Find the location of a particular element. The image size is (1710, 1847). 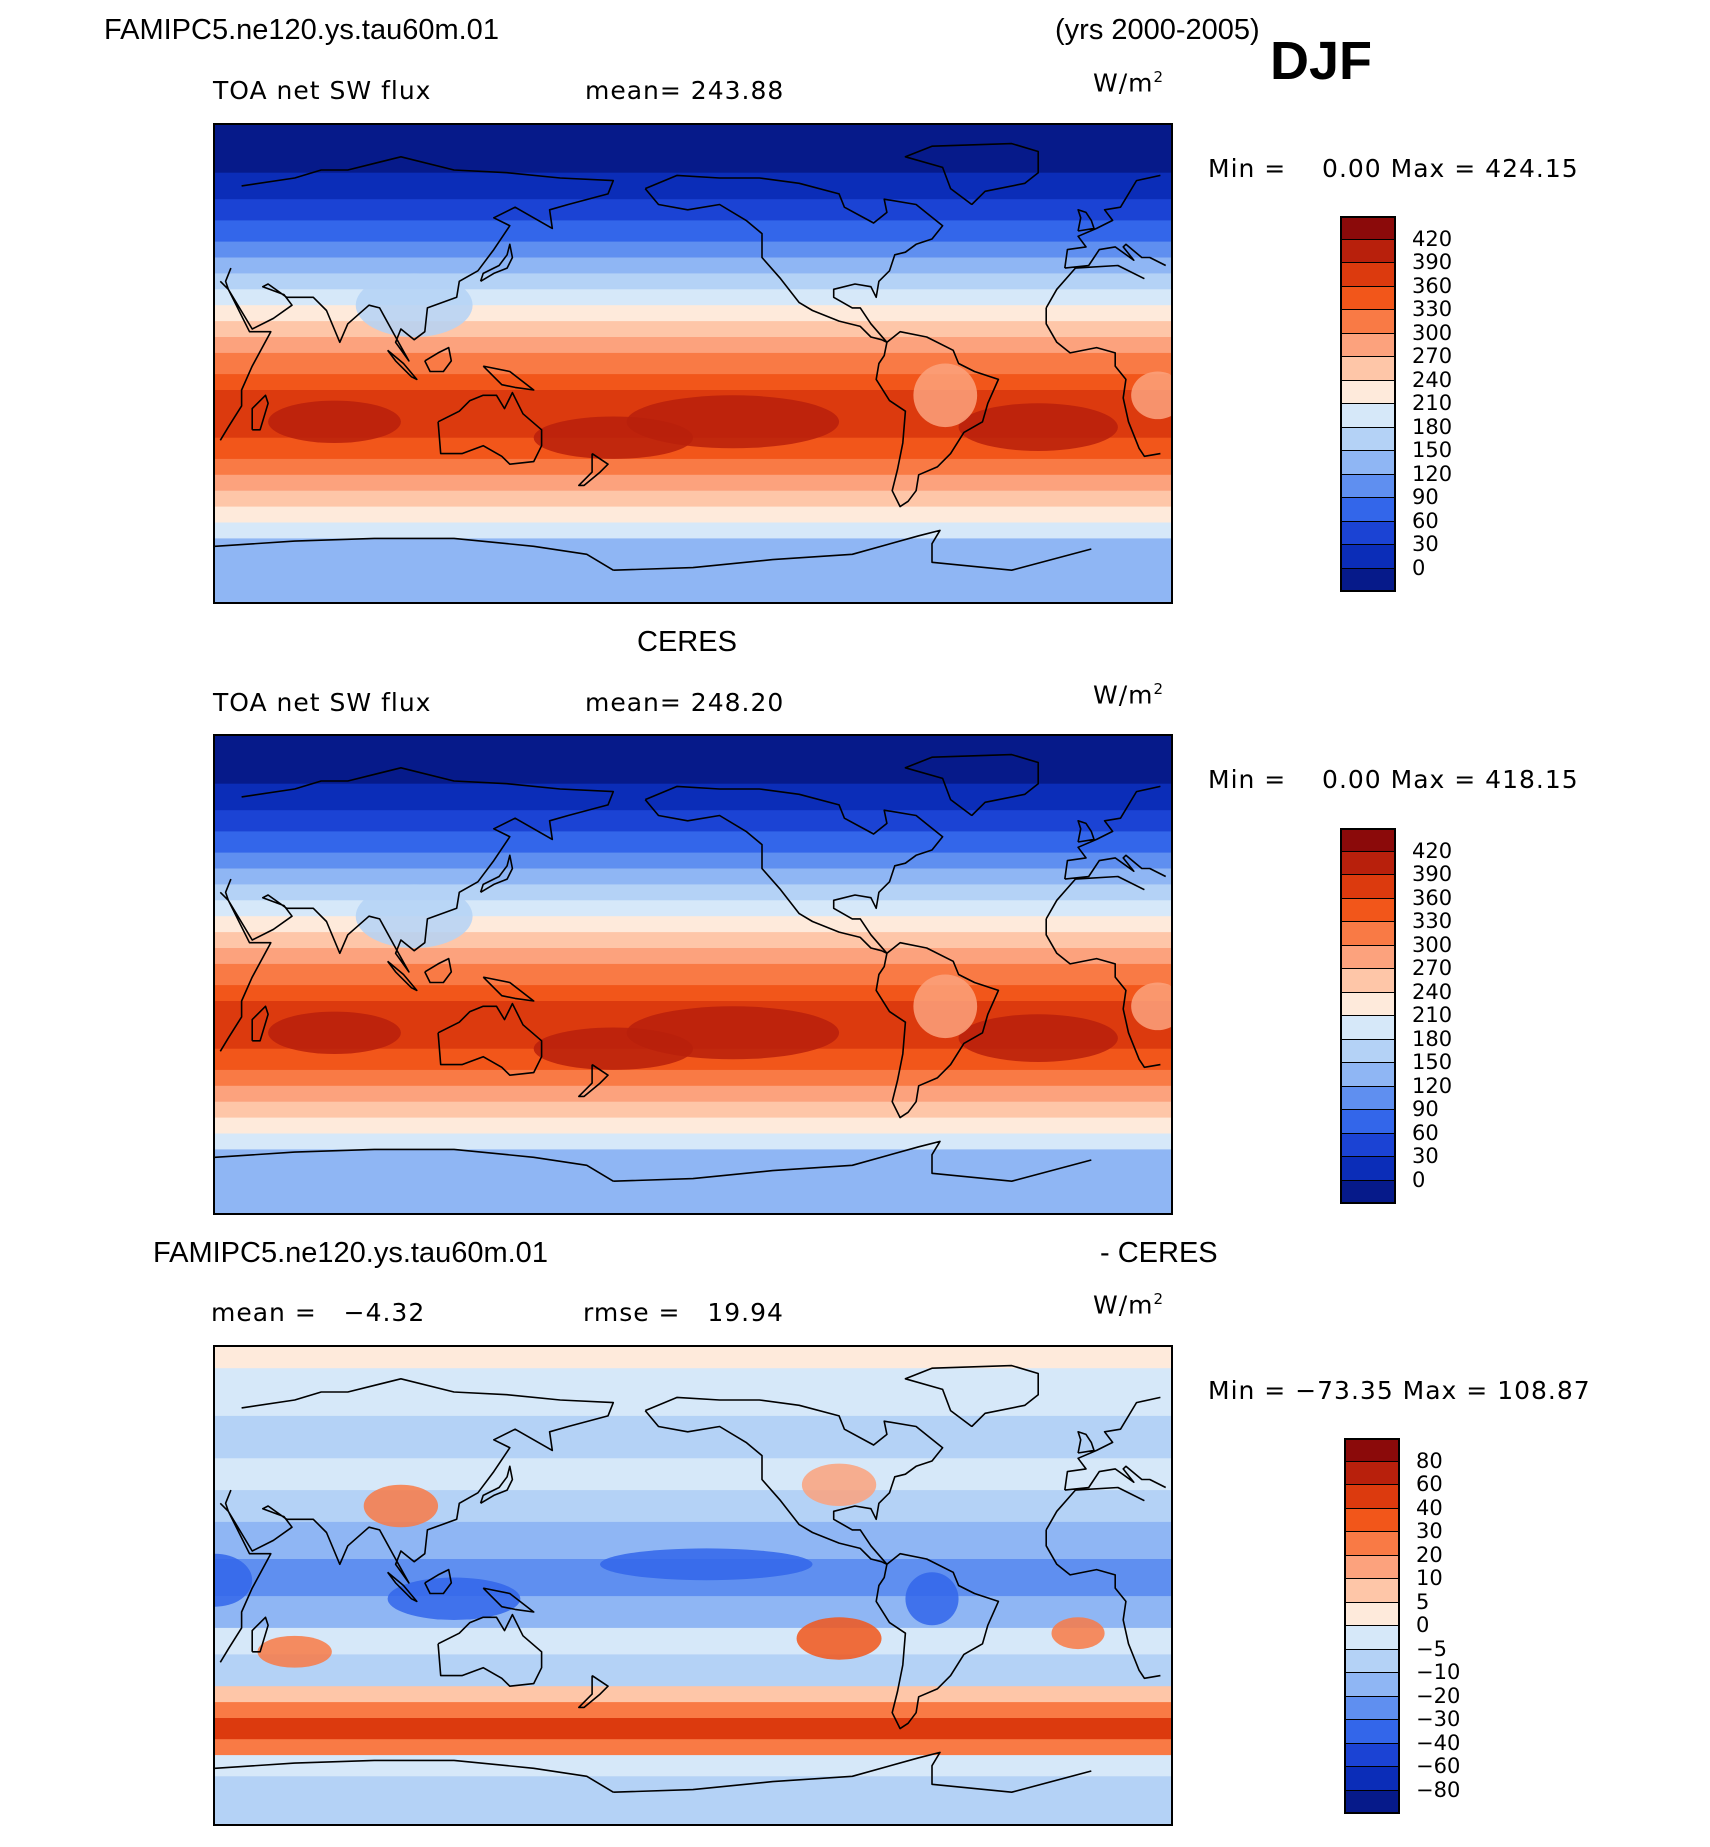

panel3-map is located at coordinates (693, 1585).